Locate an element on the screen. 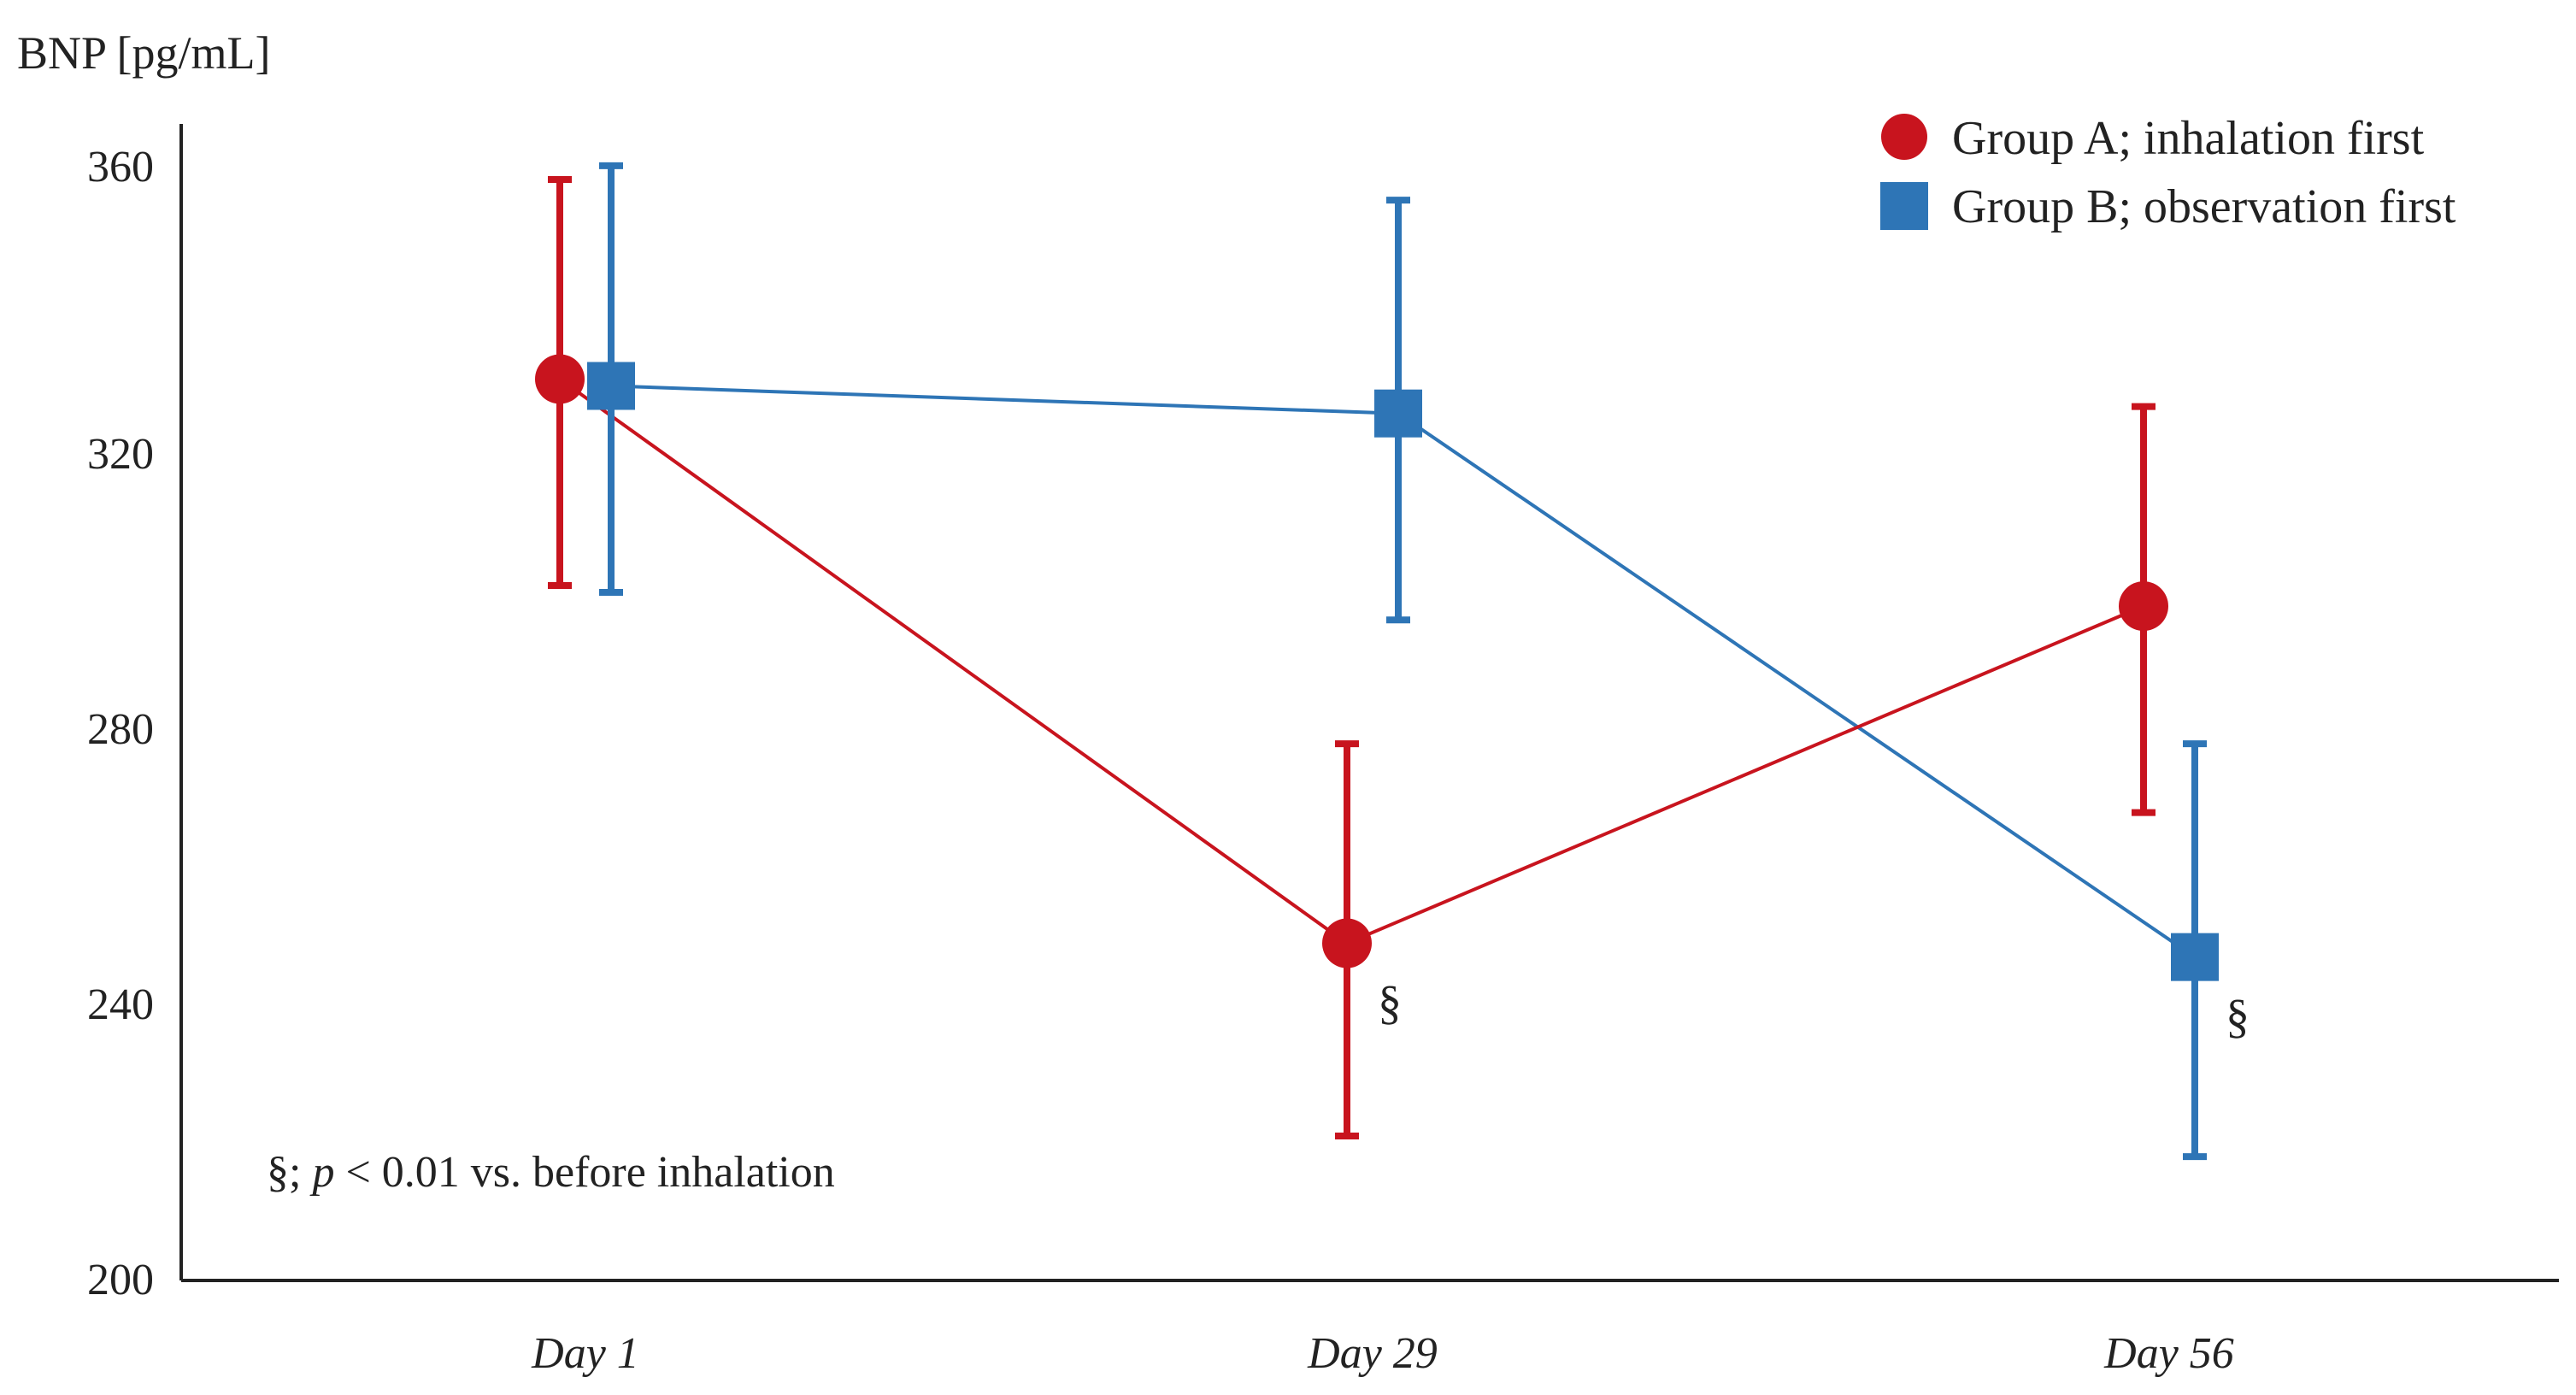 The image size is (2576, 1395). y-tick-label: 240 is located at coordinates (120, 1004).